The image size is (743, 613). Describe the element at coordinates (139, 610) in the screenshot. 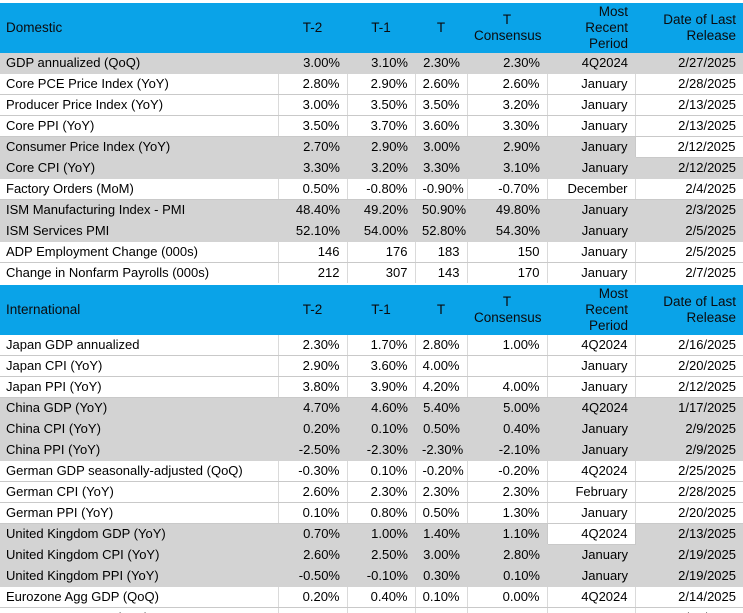

I see `row-label: Eurozone Agg CPI (YoY)` at that location.